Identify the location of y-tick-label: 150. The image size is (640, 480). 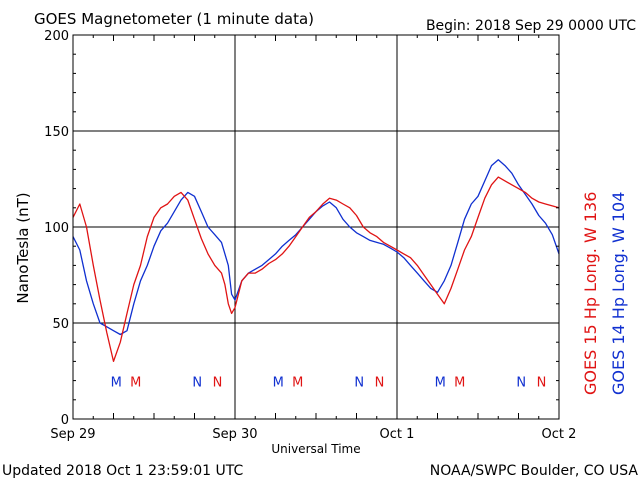
(56, 132).